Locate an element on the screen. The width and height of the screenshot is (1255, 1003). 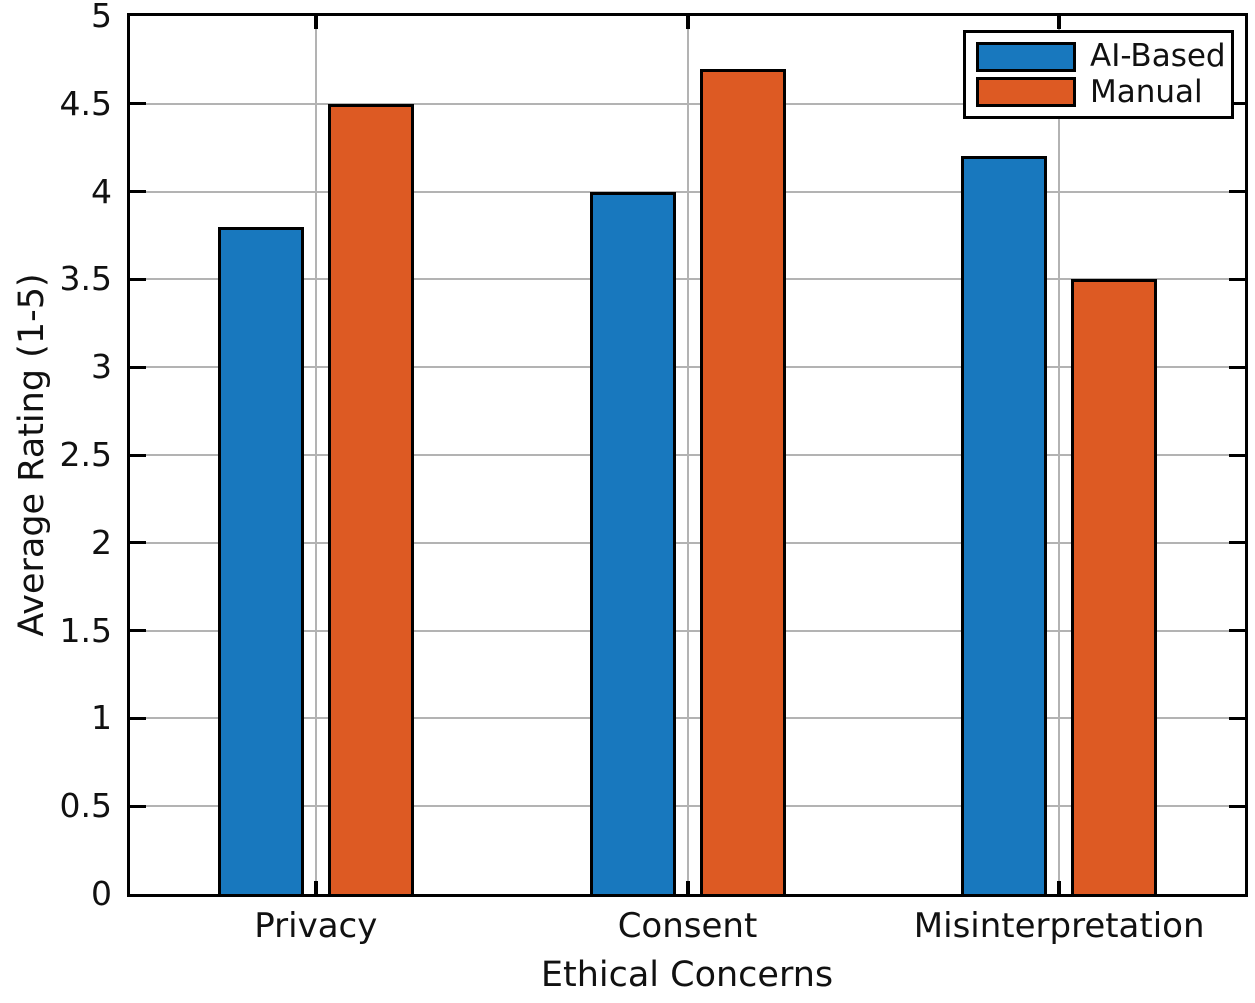
legend-swatch-ai-based is located at coordinates (1026, 56).